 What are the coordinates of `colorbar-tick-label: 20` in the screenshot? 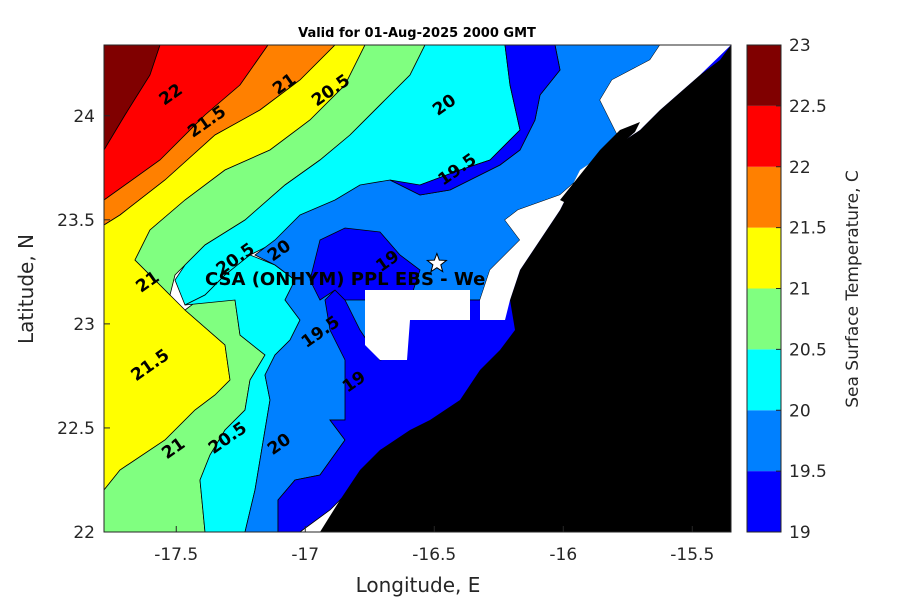 It's located at (800, 411).